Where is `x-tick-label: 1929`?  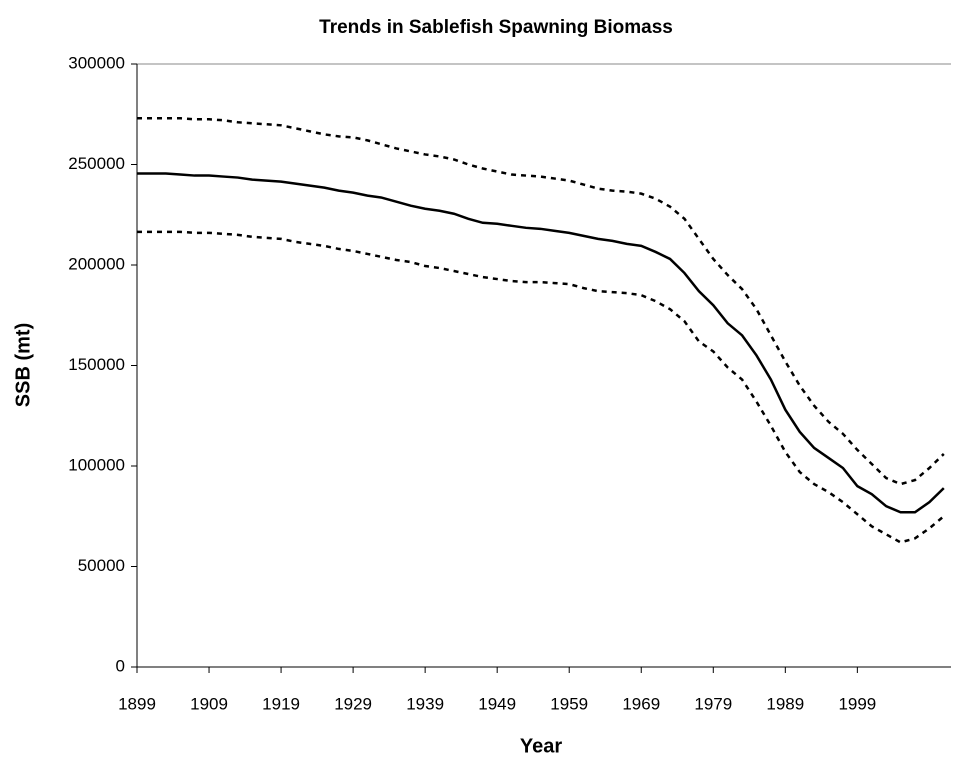
x-tick-label: 1929 is located at coordinates (353, 703).